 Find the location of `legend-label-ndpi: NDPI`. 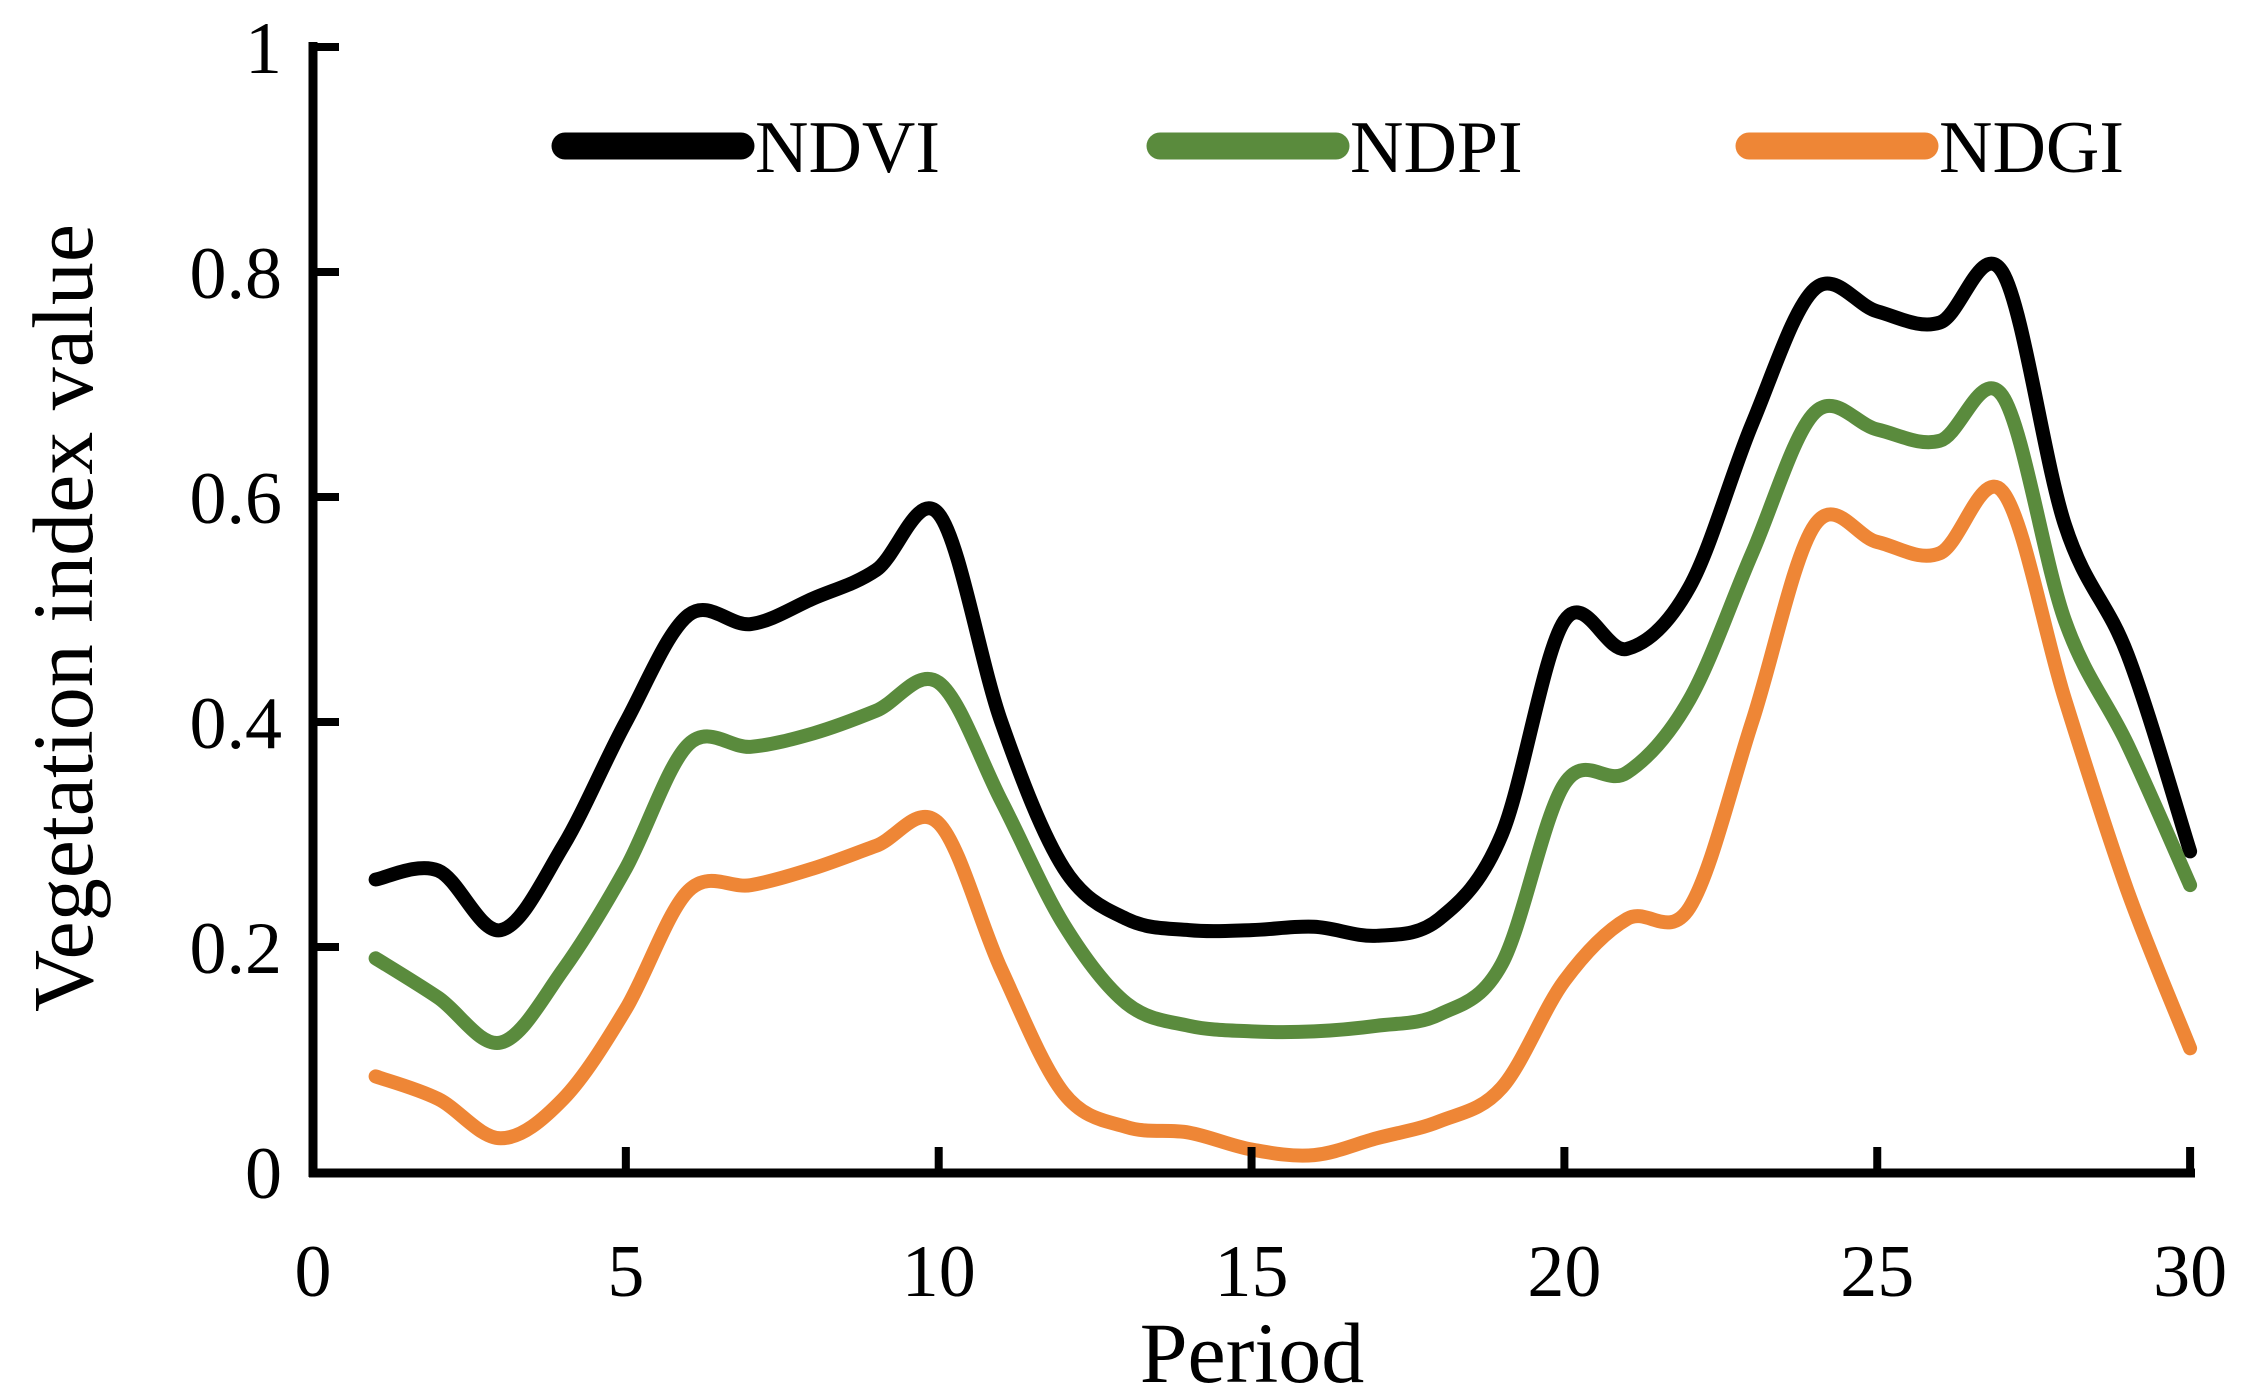

legend-label-ndpi: NDPI is located at coordinates (1436, 148).